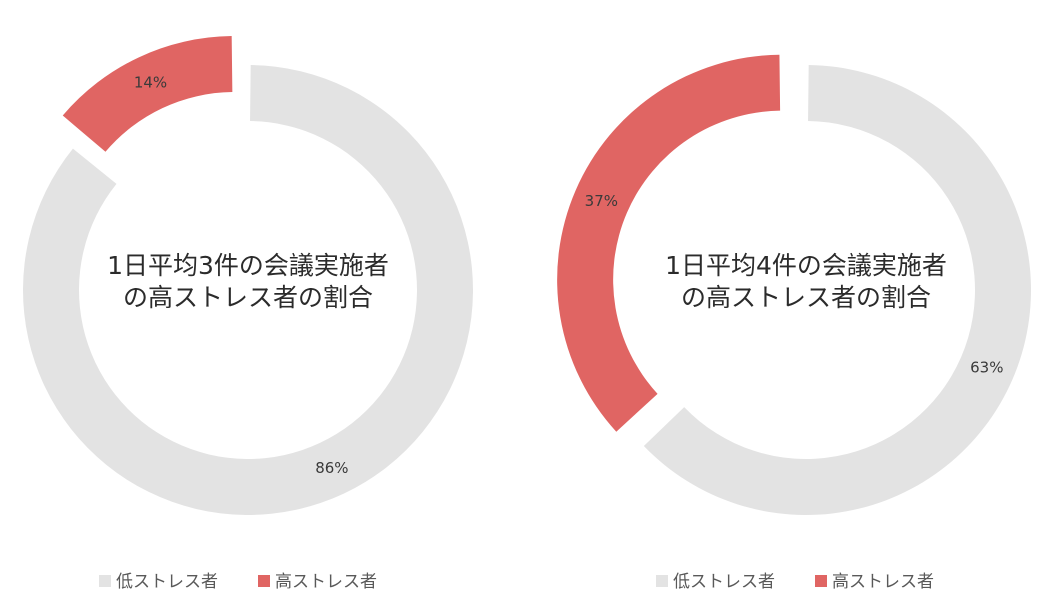  Describe the element at coordinates (806, 265) in the screenshot. I see `chart-title-line-1: 1日平均4件の会議実施者` at that location.